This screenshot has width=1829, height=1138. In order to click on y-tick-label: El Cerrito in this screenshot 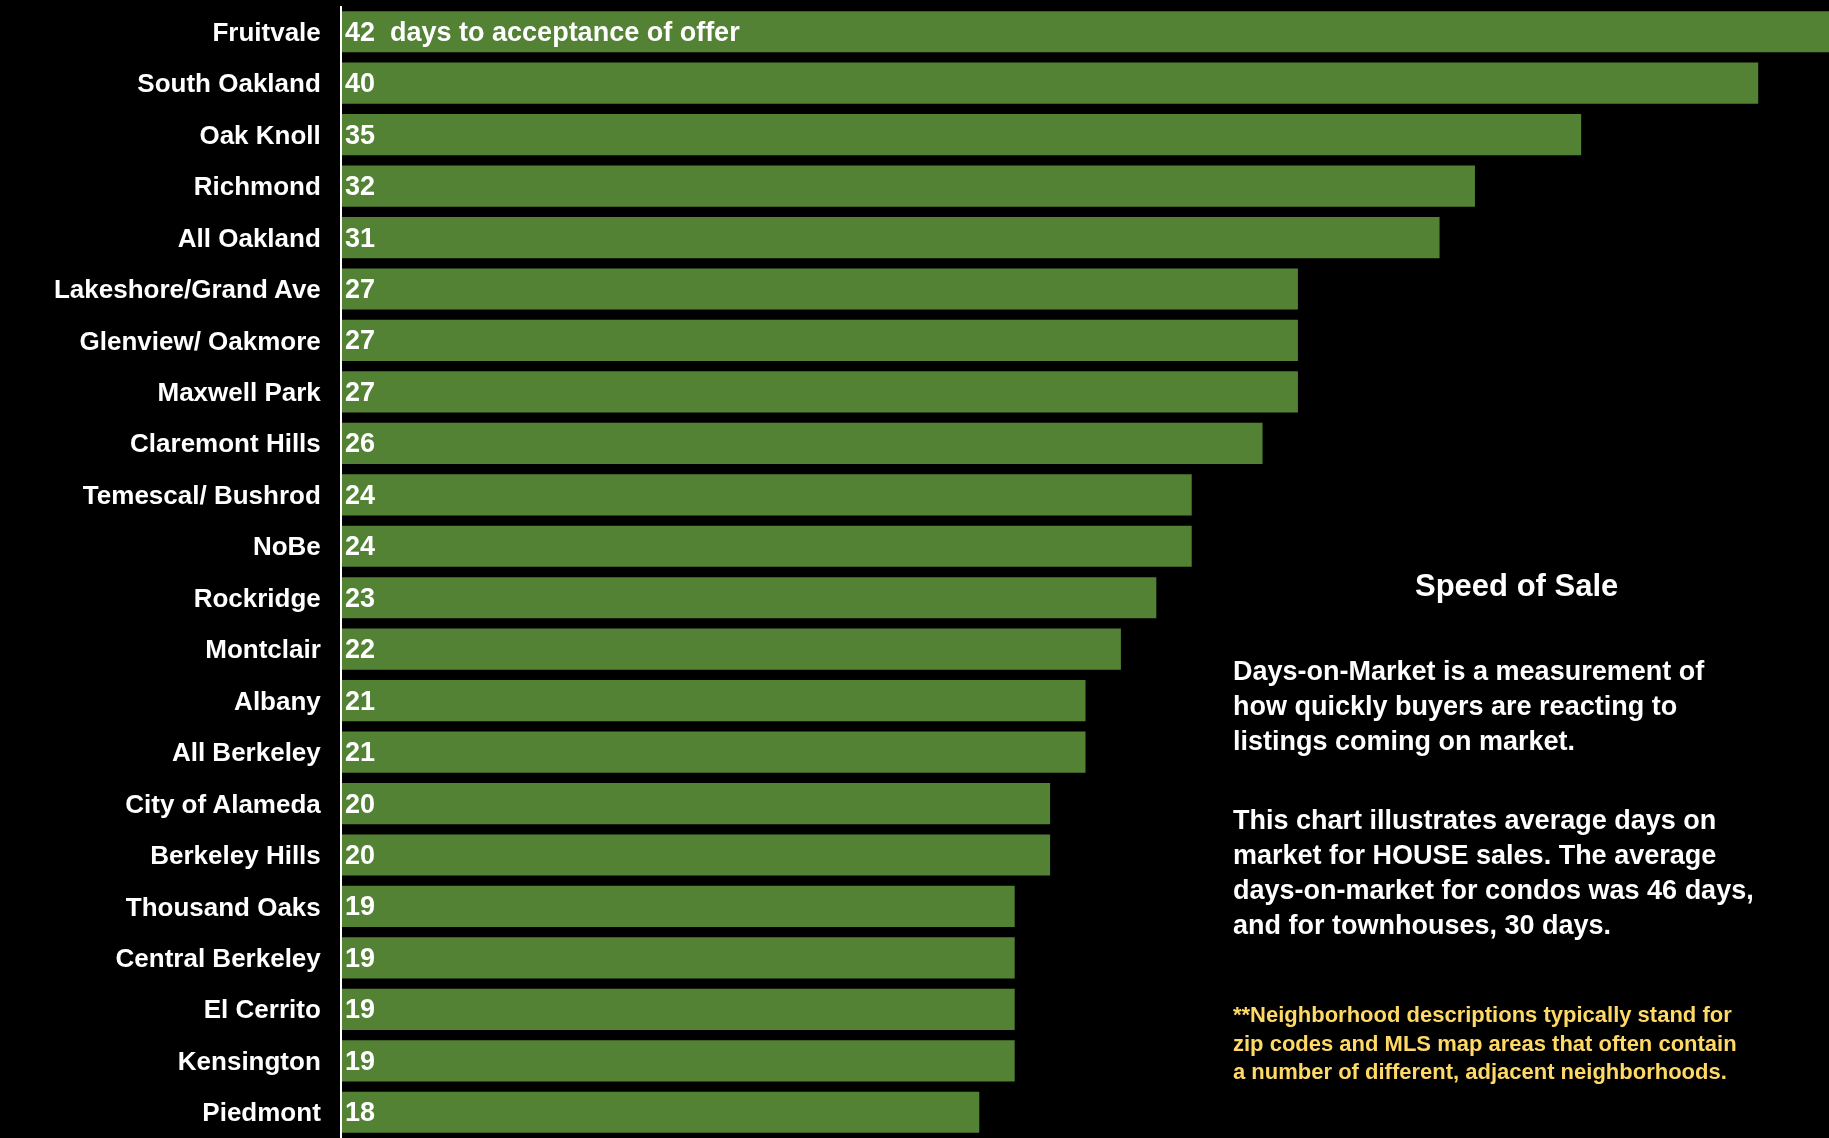, I will do `click(262, 1009)`.